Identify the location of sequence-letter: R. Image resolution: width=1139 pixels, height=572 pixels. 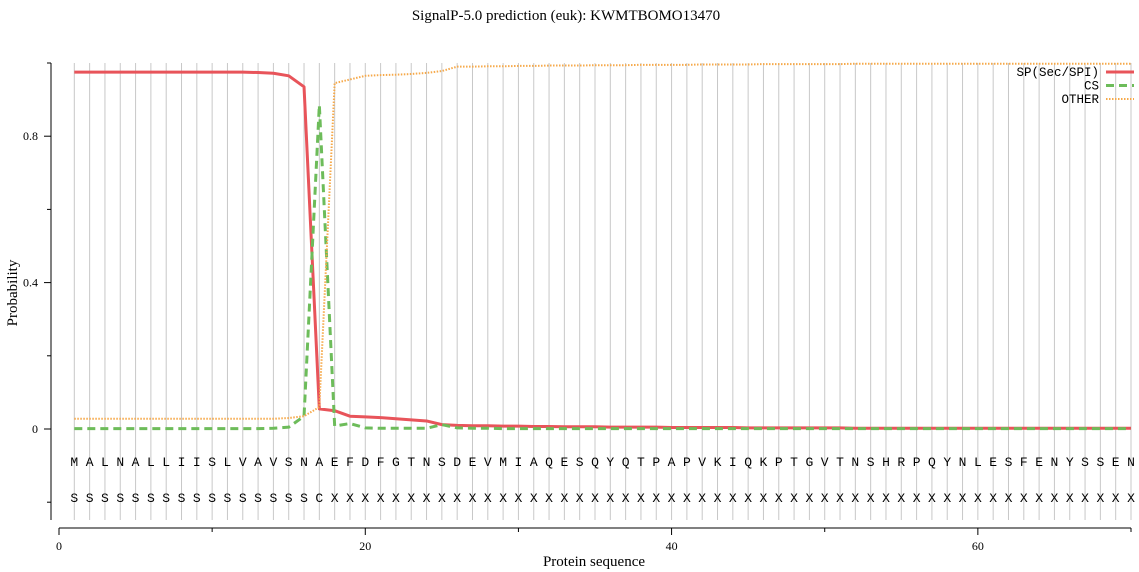
(901, 462).